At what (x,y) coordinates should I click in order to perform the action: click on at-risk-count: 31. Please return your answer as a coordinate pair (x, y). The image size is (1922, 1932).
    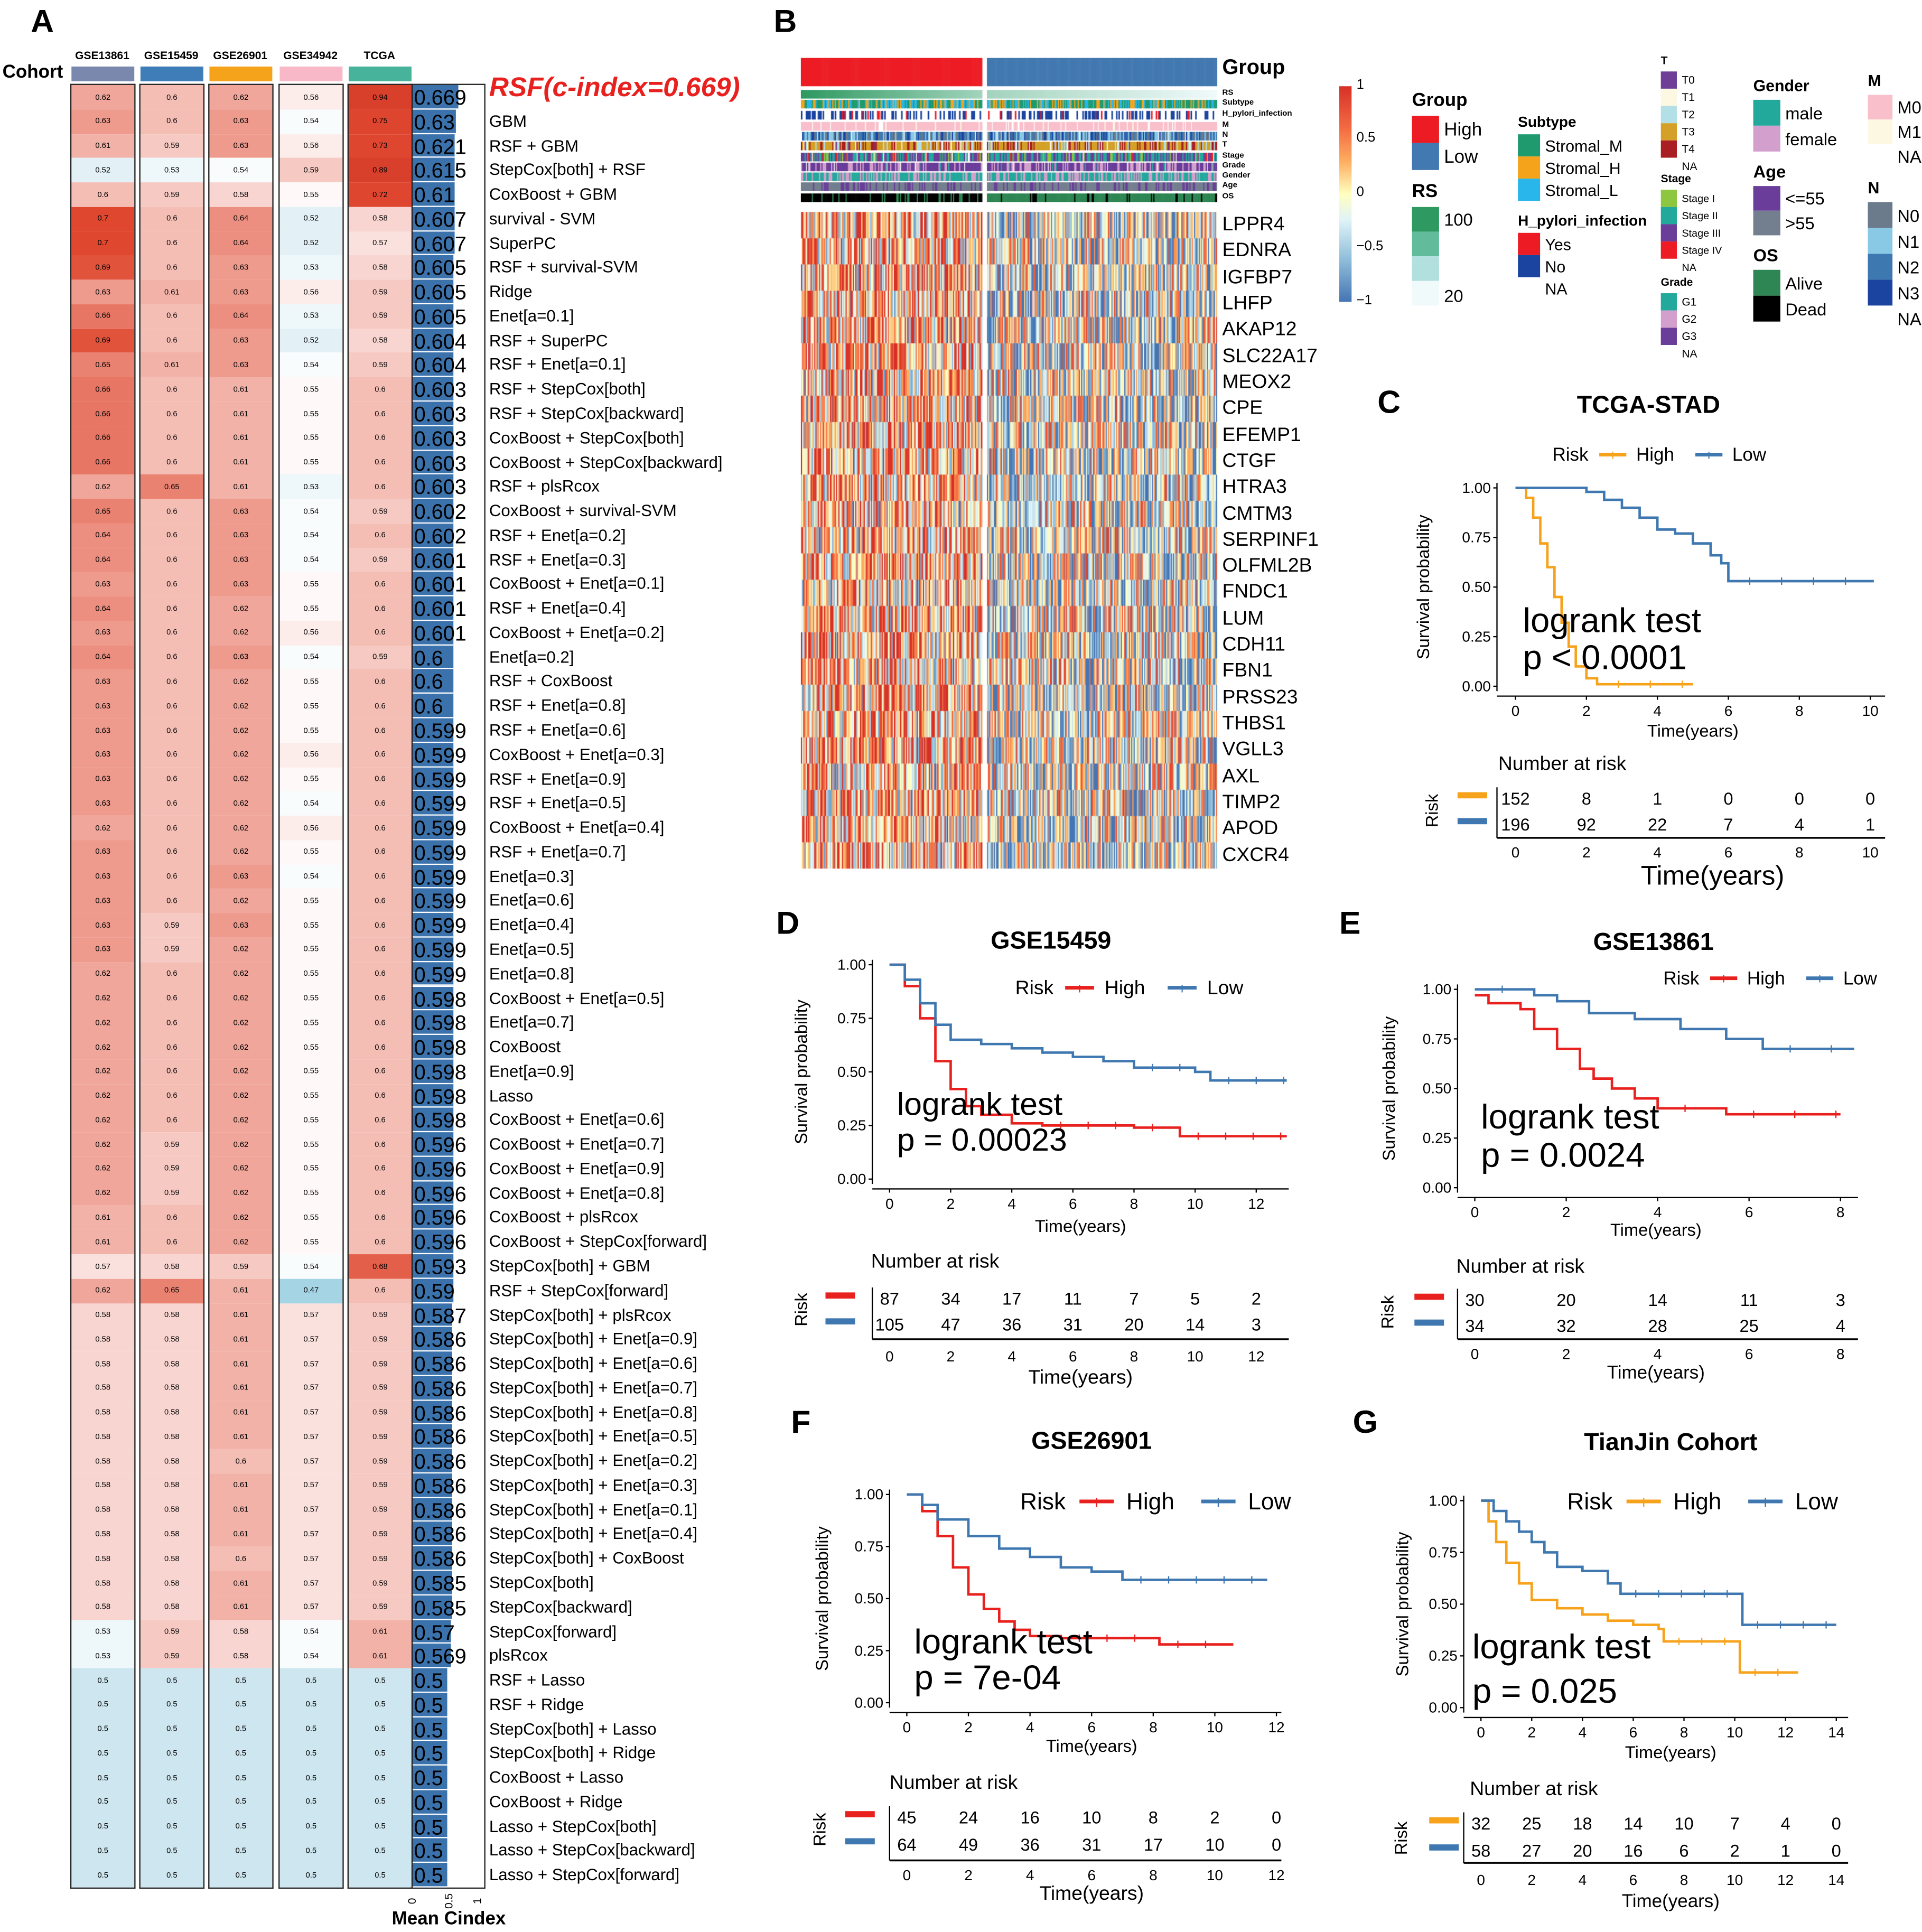
    Looking at the image, I should click on (1092, 1844).